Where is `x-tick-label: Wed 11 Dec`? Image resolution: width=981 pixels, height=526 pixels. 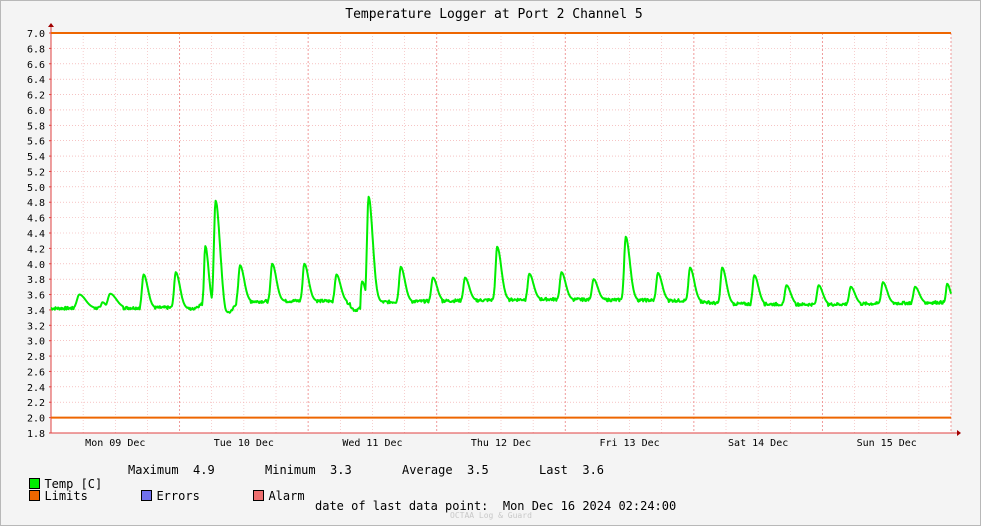 x-tick-label: Wed 11 Dec is located at coordinates (372, 443).